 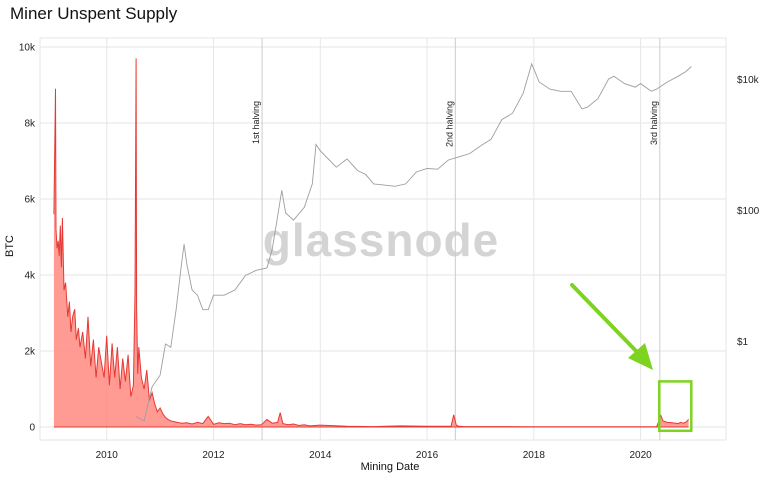 What do you see at coordinates (654, 123) in the screenshot?
I see `halving-label: 3rd halving` at bounding box center [654, 123].